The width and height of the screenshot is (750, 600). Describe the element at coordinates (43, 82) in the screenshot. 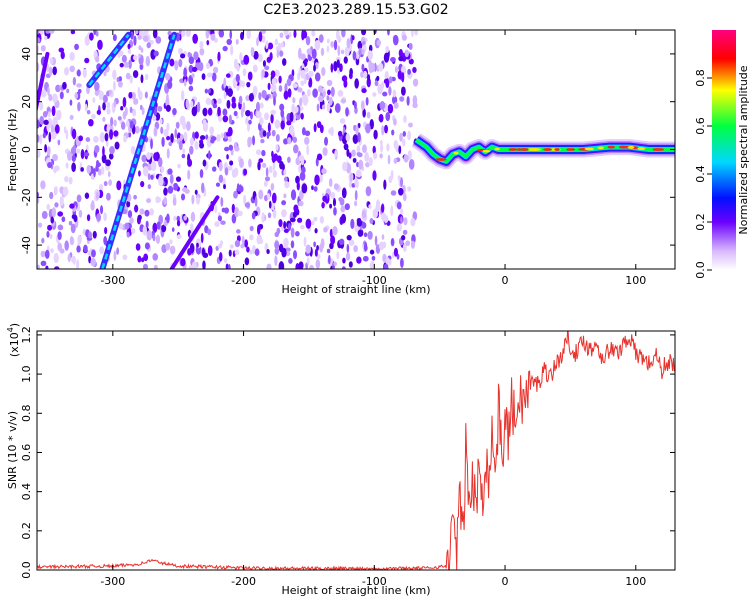

I see `heatmap-streak` at that location.